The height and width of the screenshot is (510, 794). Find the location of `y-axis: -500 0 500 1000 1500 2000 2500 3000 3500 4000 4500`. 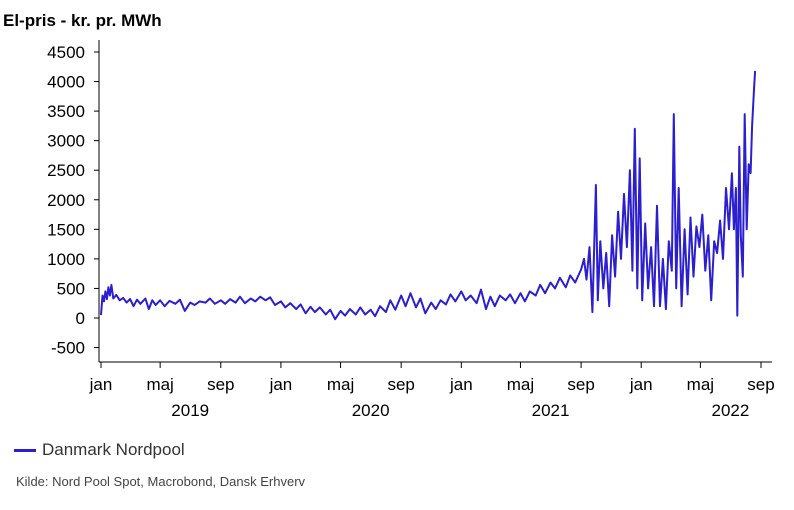

y-axis: -500 0 500 1000 1500 2000 2500 3000 3500 4000 4500 is located at coordinates (73, 201).